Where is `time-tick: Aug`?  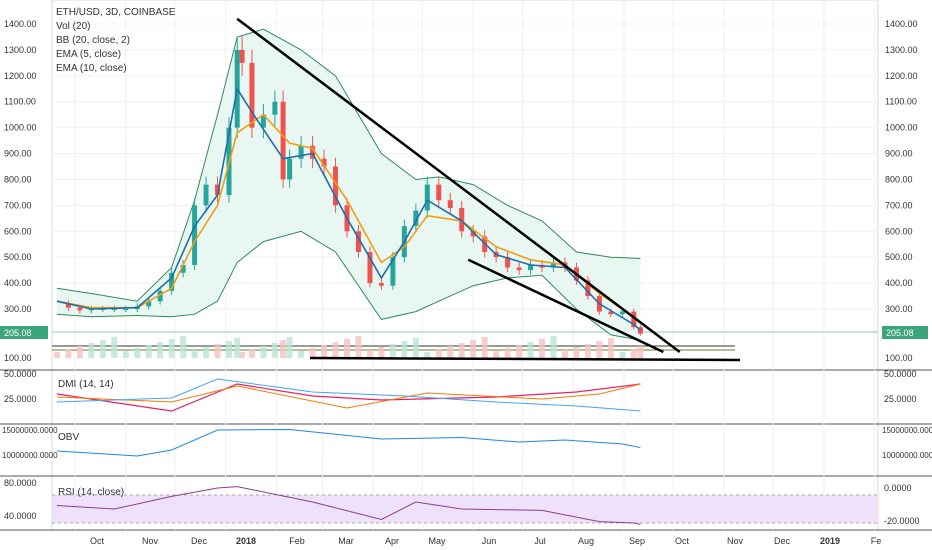 time-tick: Aug is located at coordinates (586, 541).